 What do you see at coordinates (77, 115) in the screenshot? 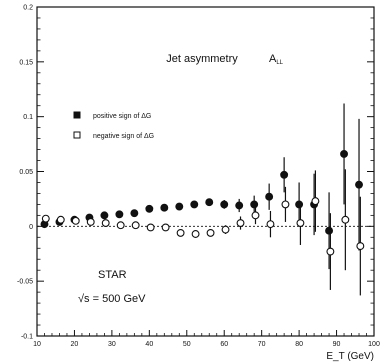
I see `legend-marker-positive` at bounding box center [77, 115].